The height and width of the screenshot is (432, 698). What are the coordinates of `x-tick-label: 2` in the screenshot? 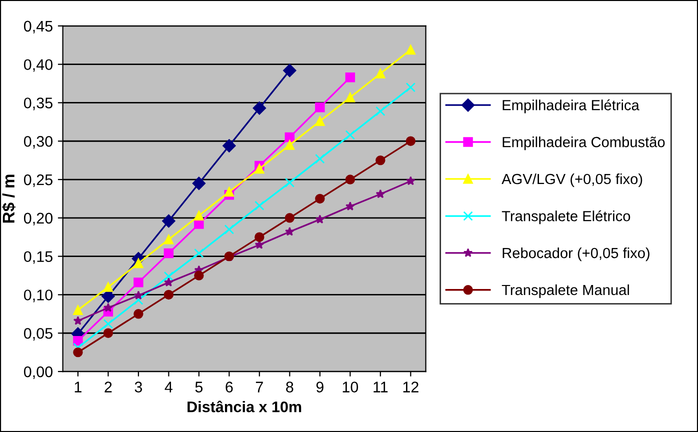 It's located at (108, 387).